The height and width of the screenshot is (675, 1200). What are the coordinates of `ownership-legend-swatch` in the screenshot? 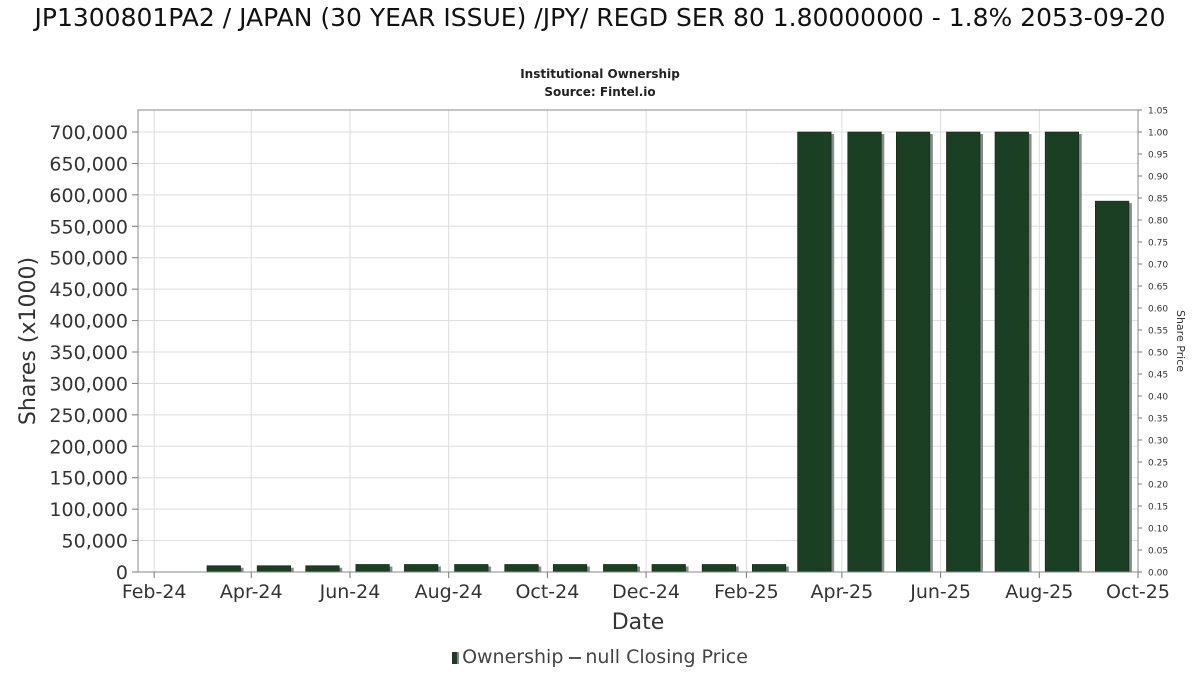 It's located at (456, 657).